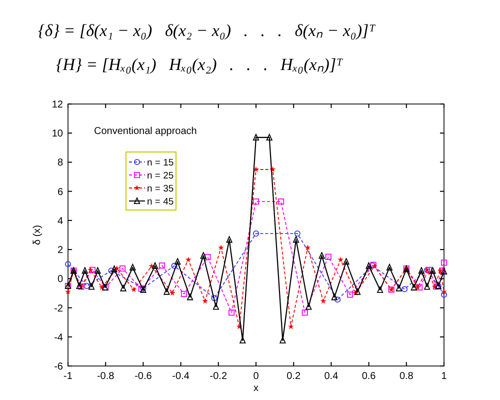 The width and height of the screenshot is (500, 400). What do you see at coordinates (331, 376) in the screenshot?
I see `x-tick-label: 0.4` at bounding box center [331, 376].